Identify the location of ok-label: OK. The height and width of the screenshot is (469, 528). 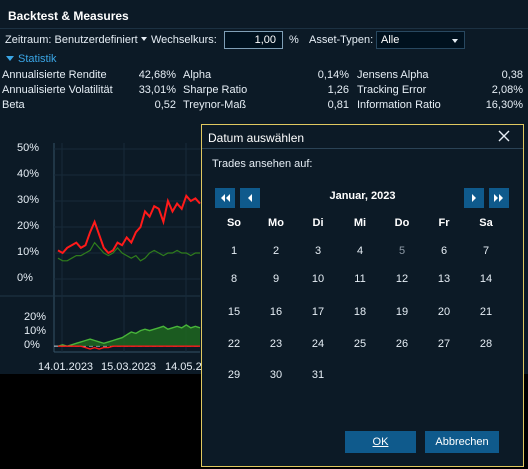
(380, 442).